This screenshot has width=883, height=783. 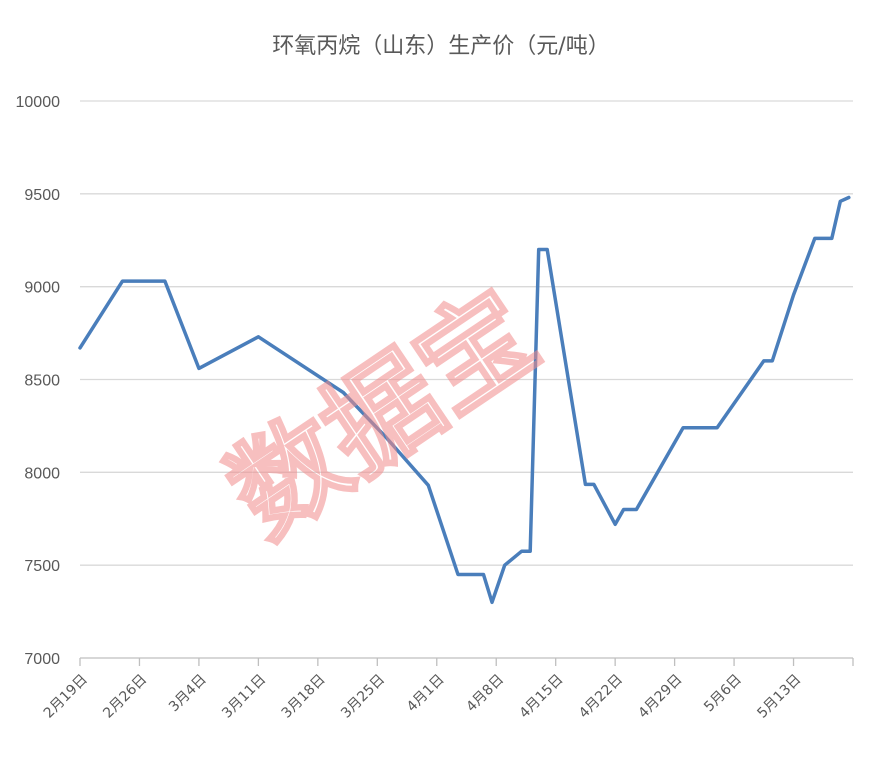 I want to click on y-axis-ticks: 7000 7500 8000 8500 9000 9500 10000, so click(x=38, y=381).